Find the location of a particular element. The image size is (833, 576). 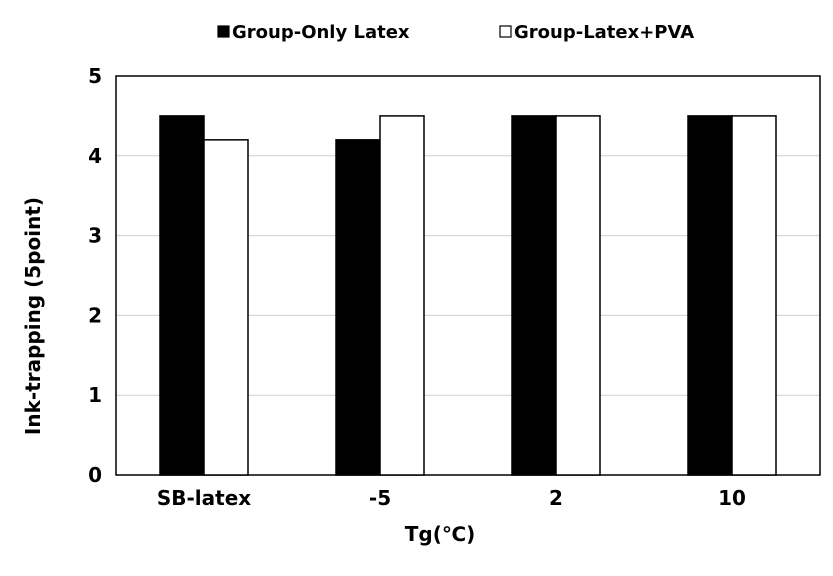

y-tick-labels: 0 1 2 3 4 5 is located at coordinates (95, 275).